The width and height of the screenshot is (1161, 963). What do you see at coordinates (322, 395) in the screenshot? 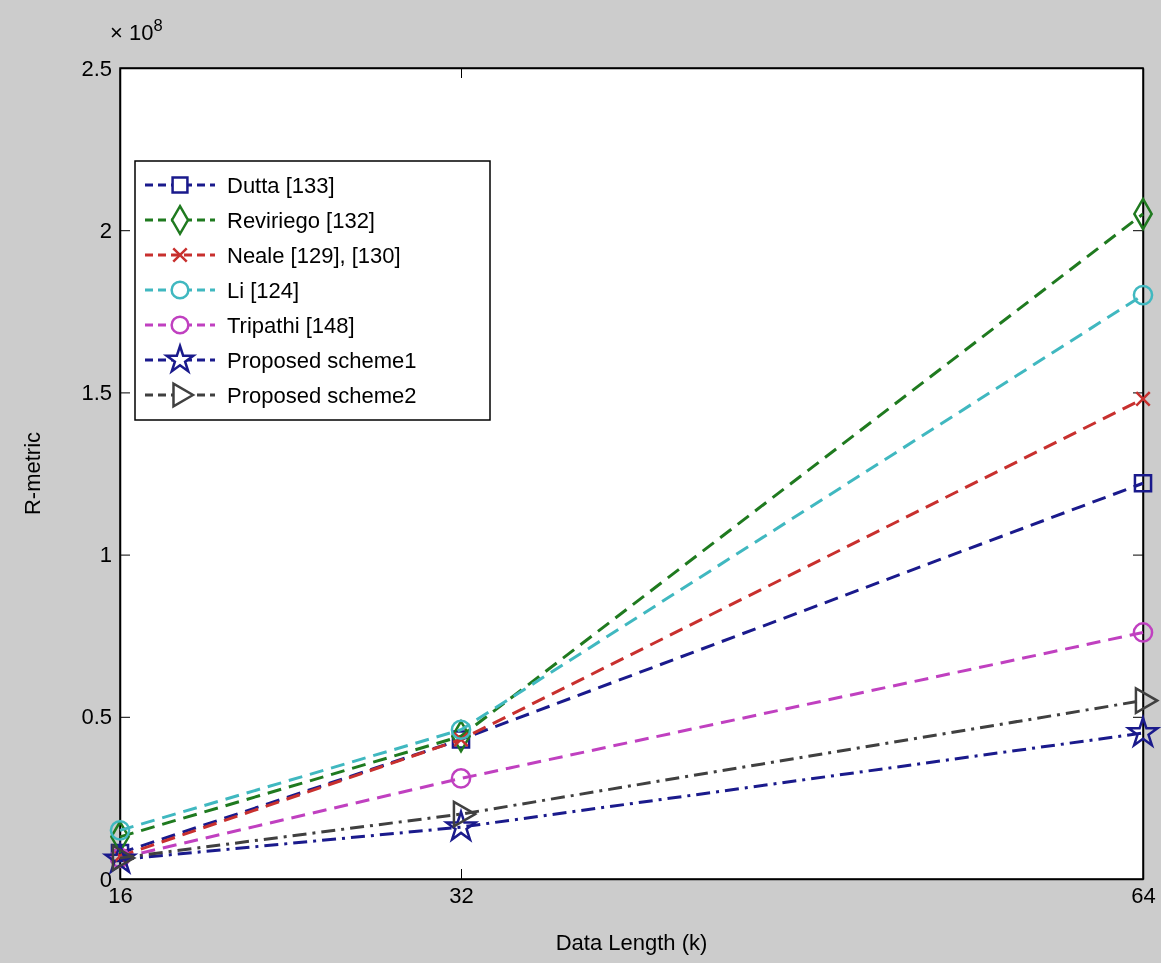
I see `legend-label: Proposed scheme2` at bounding box center [322, 395].